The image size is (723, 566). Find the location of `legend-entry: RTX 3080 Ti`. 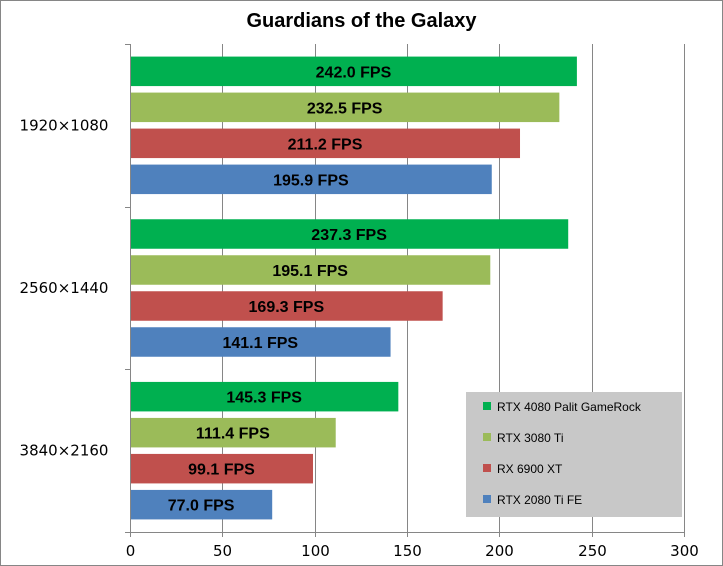

legend-entry: RTX 3080 Ti is located at coordinates (530, 438).